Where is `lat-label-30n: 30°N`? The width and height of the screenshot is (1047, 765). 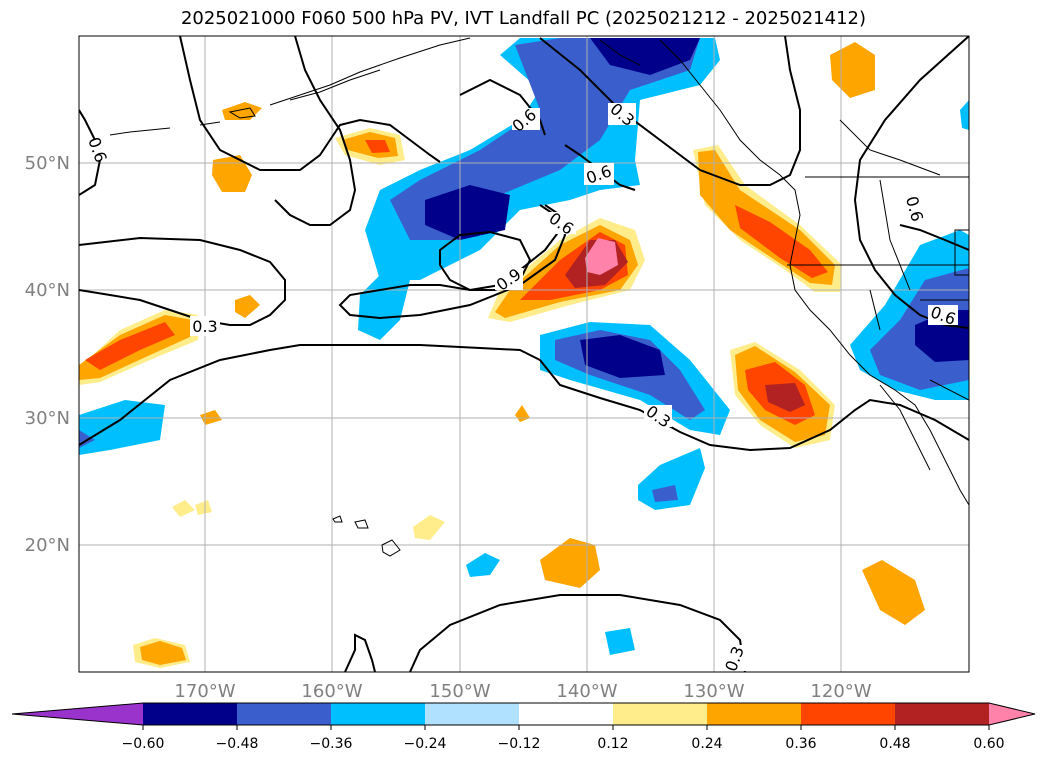
lat-label-30n: 30°N is located at coordinates (47, 418).